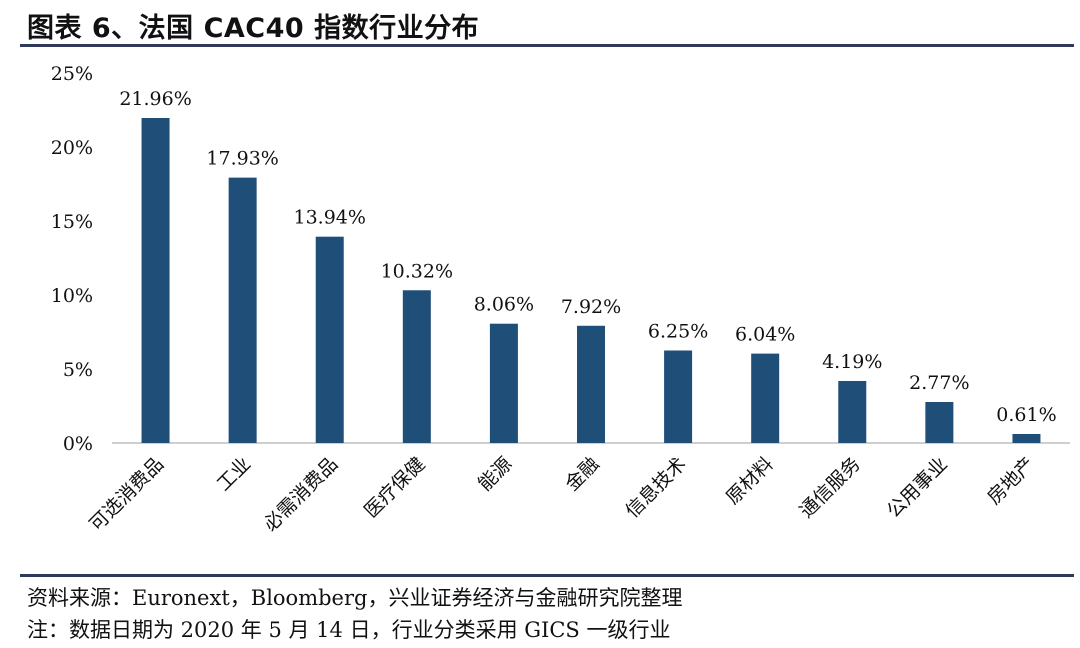  What do you see at coordinates (72, 222) in the screenshot?
I see `y-tick-label: 15%` at bounding box center [72, 222].